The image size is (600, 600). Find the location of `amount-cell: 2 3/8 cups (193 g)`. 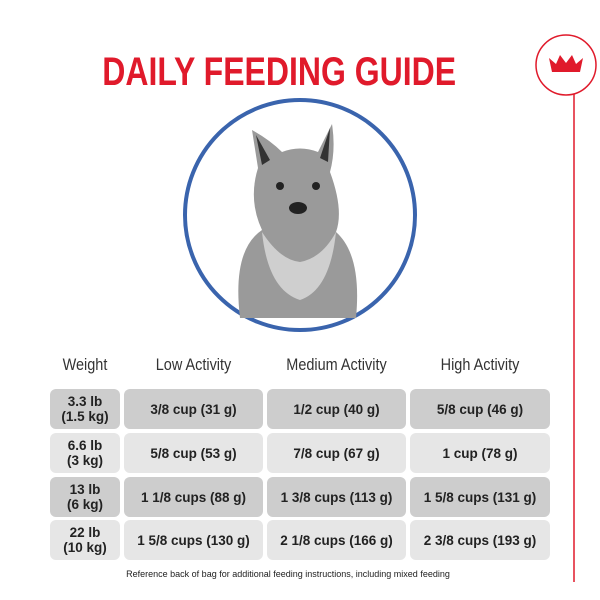

amount-cell: 2 3/8 cups (193 g) is located at coordinates (480, 540).